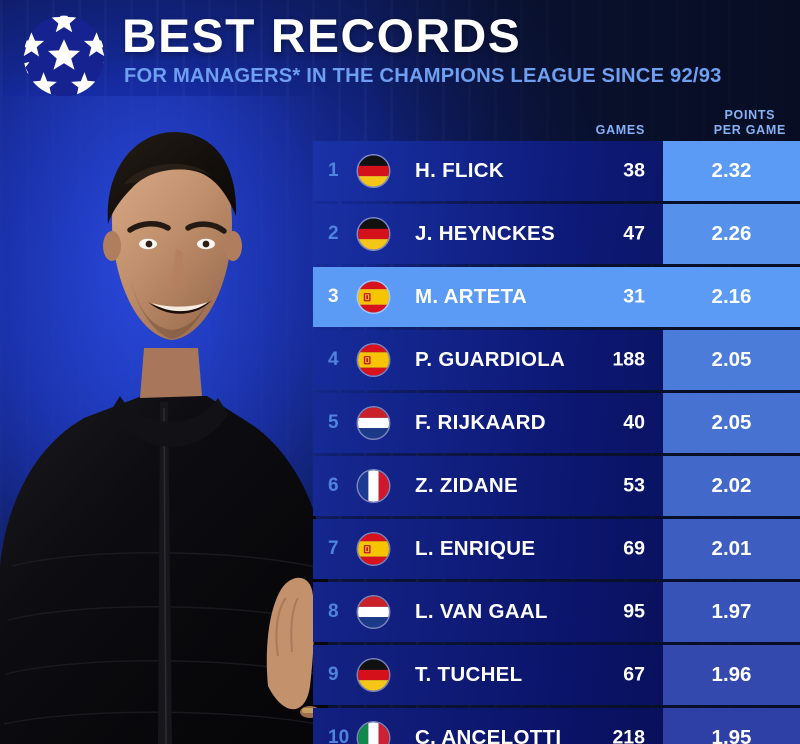  What do you see at coordinates (750, 115) in the screenshot?
I see `ppg-header-line1: POINTS` at bounding box center [750, 115].